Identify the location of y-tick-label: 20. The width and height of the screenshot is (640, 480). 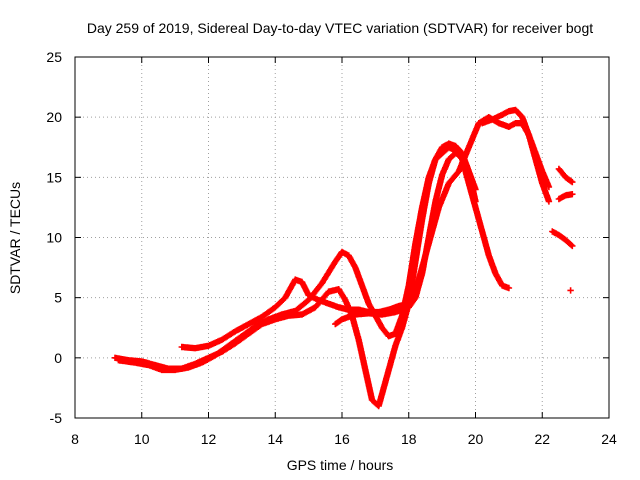
(54, 117).